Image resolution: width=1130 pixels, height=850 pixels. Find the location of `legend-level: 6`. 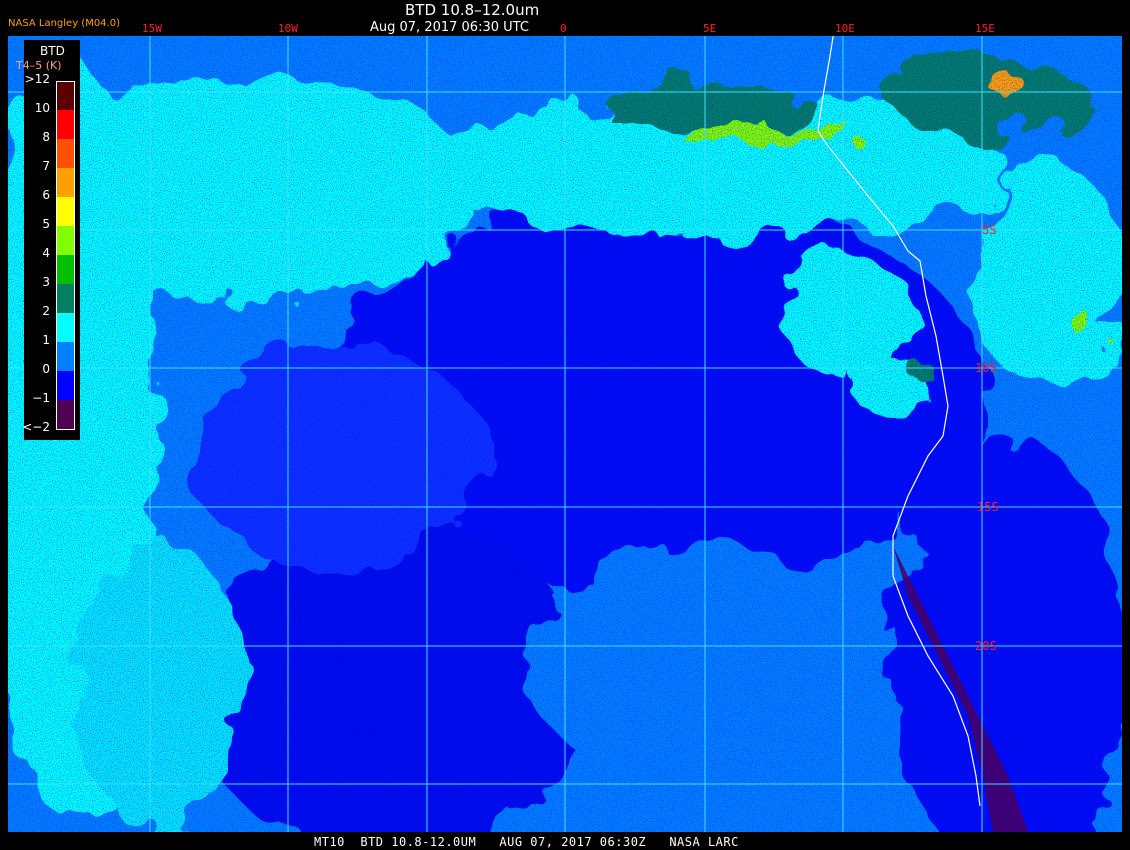

legend-level: 6 is located at coordinates (46, 195).